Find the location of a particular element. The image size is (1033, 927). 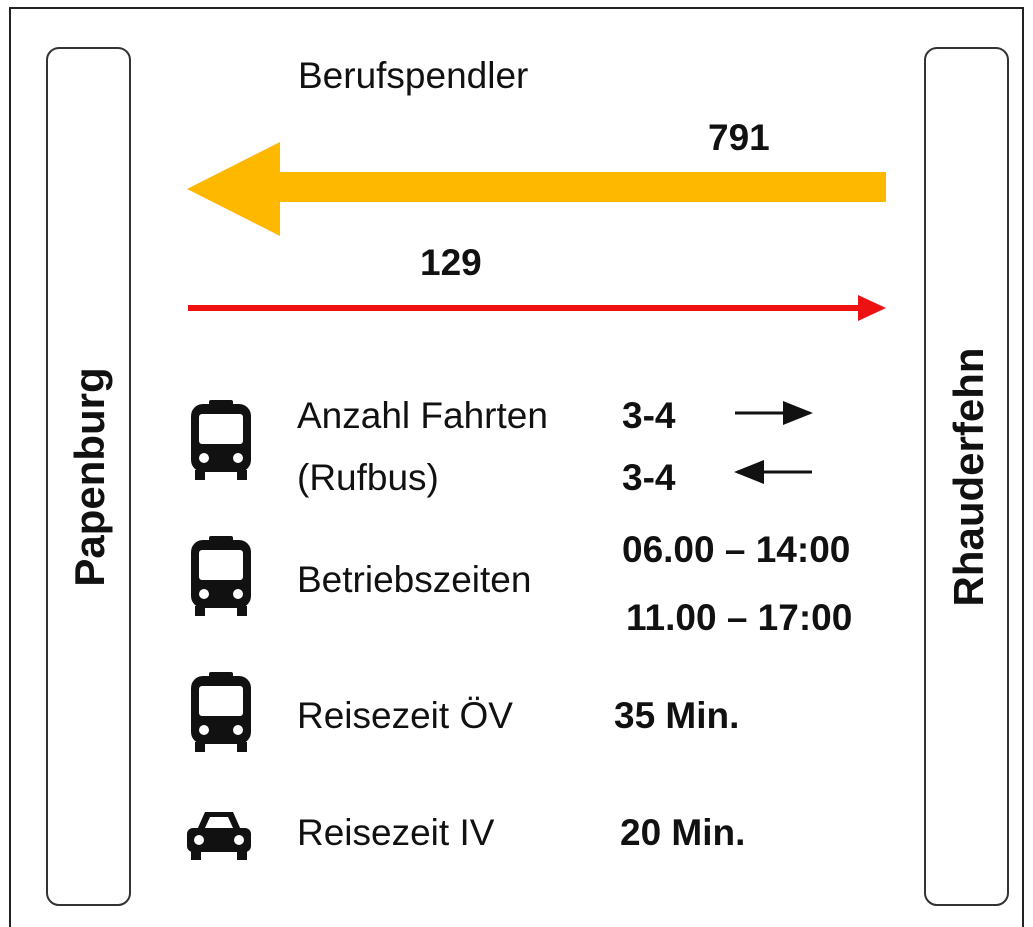

flow-value: 129 is located at coordinates (451, 262).